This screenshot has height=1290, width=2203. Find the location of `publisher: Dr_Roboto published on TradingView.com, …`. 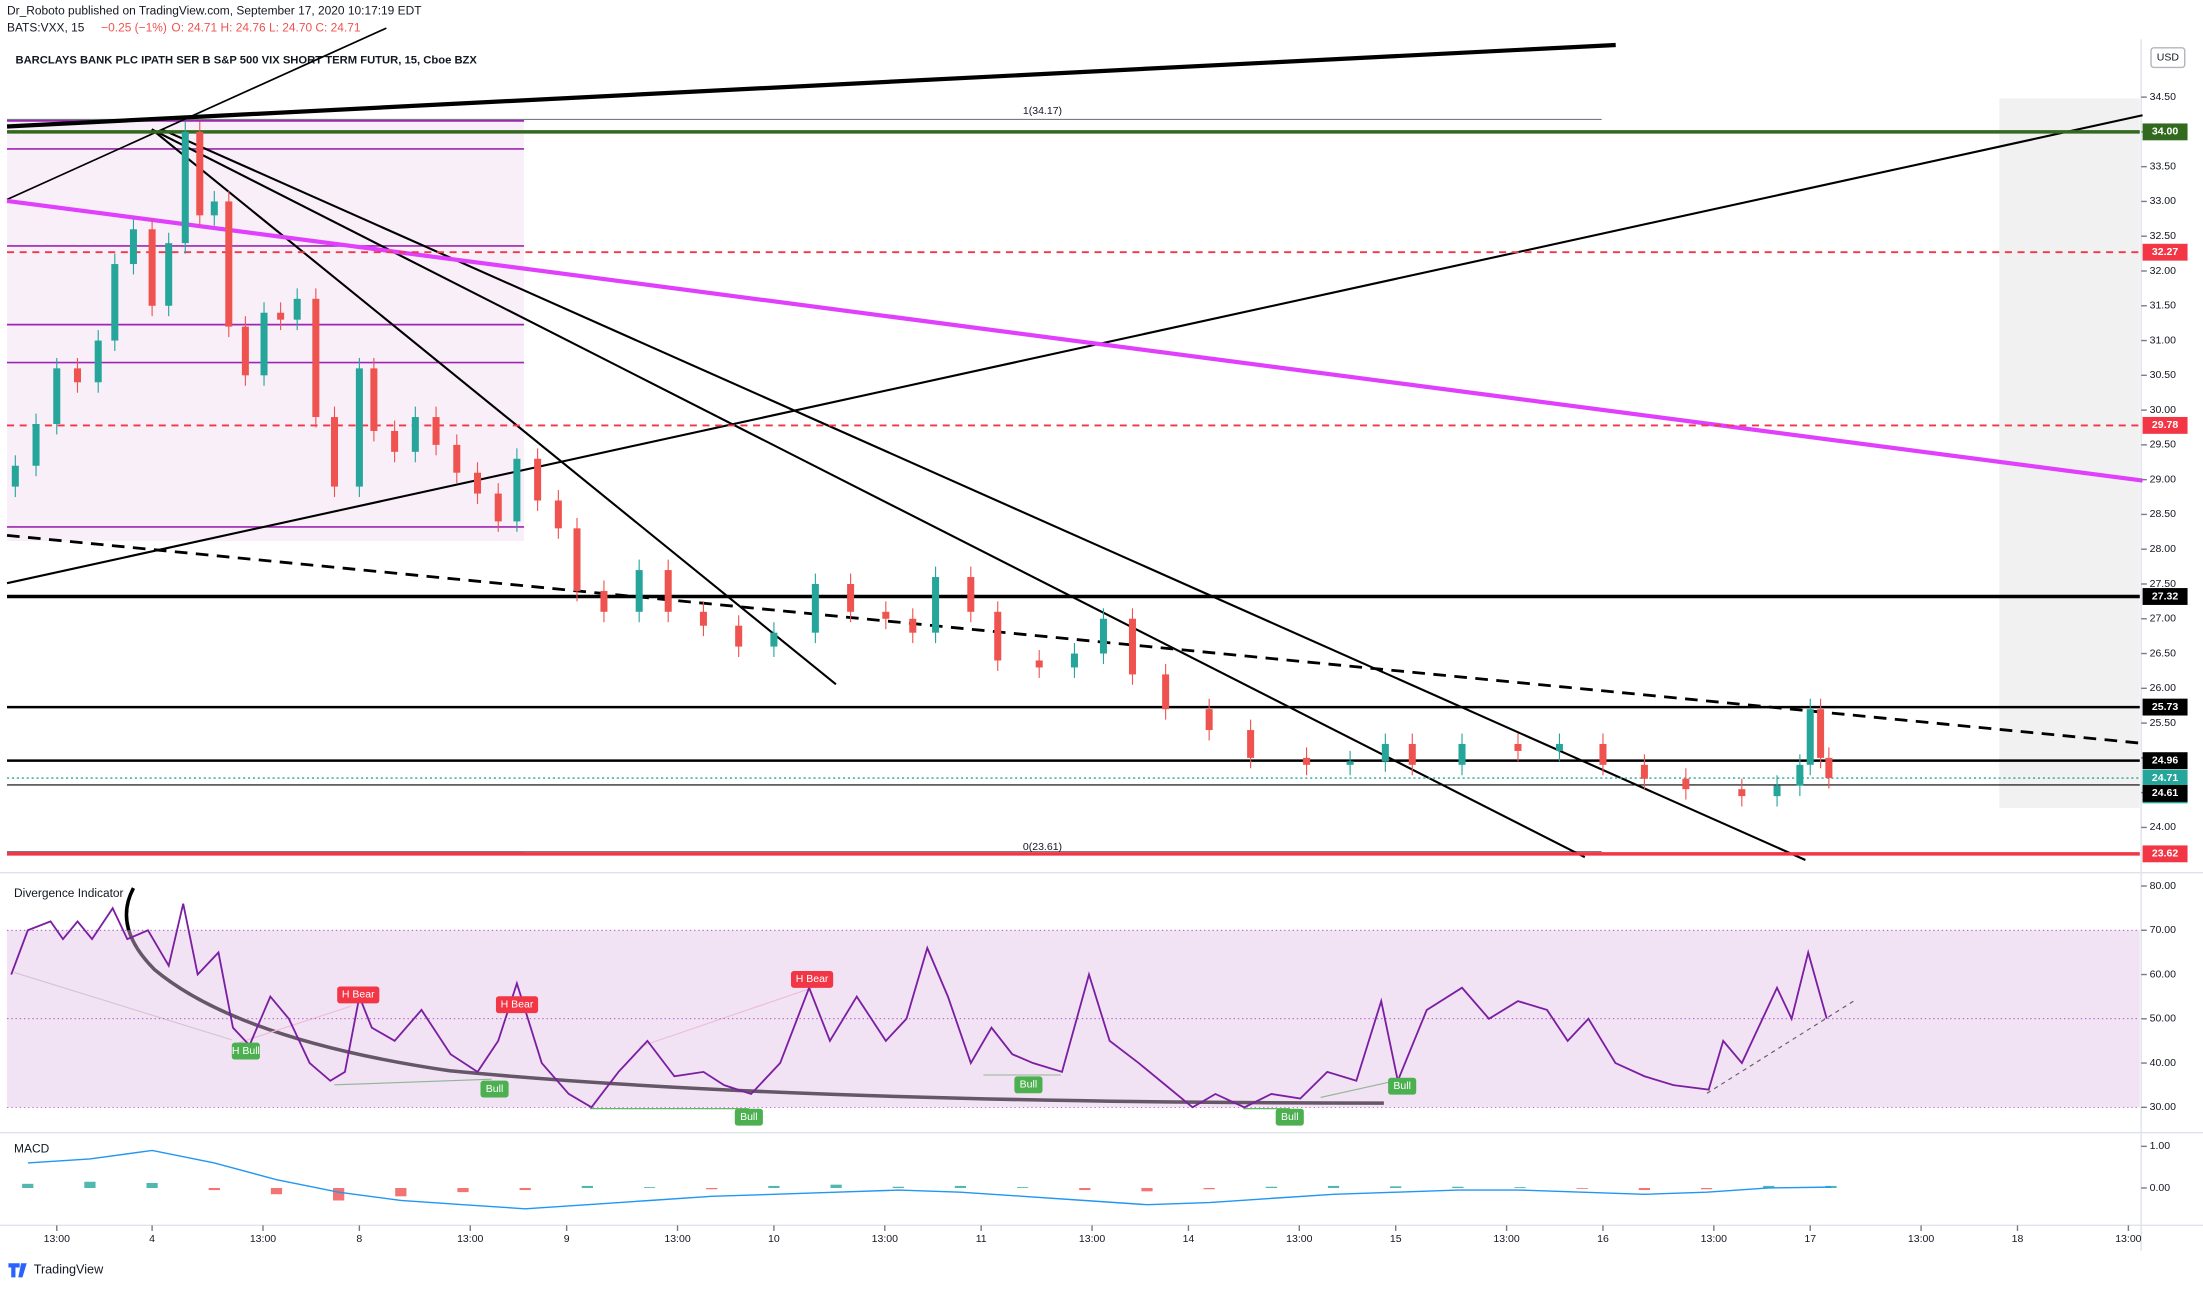

publisher: Dr_Roboto published on TradingView.com, … is located at coordinates (214, 10).